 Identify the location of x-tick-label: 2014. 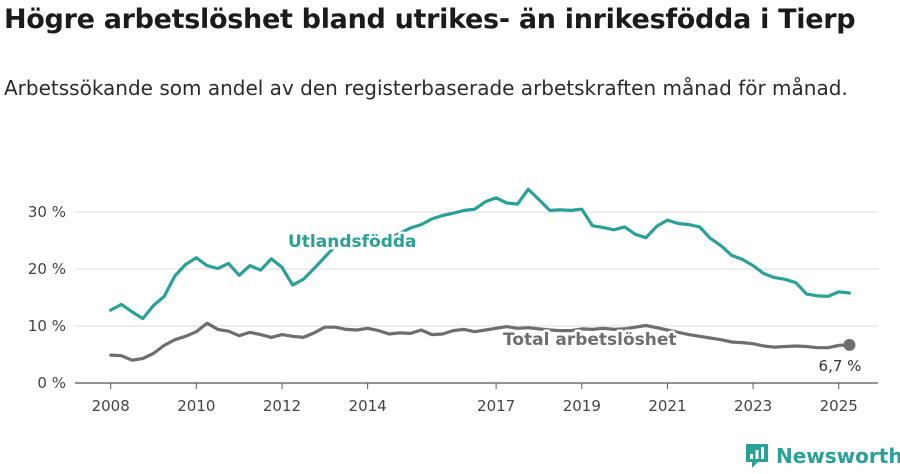
(368, 406).